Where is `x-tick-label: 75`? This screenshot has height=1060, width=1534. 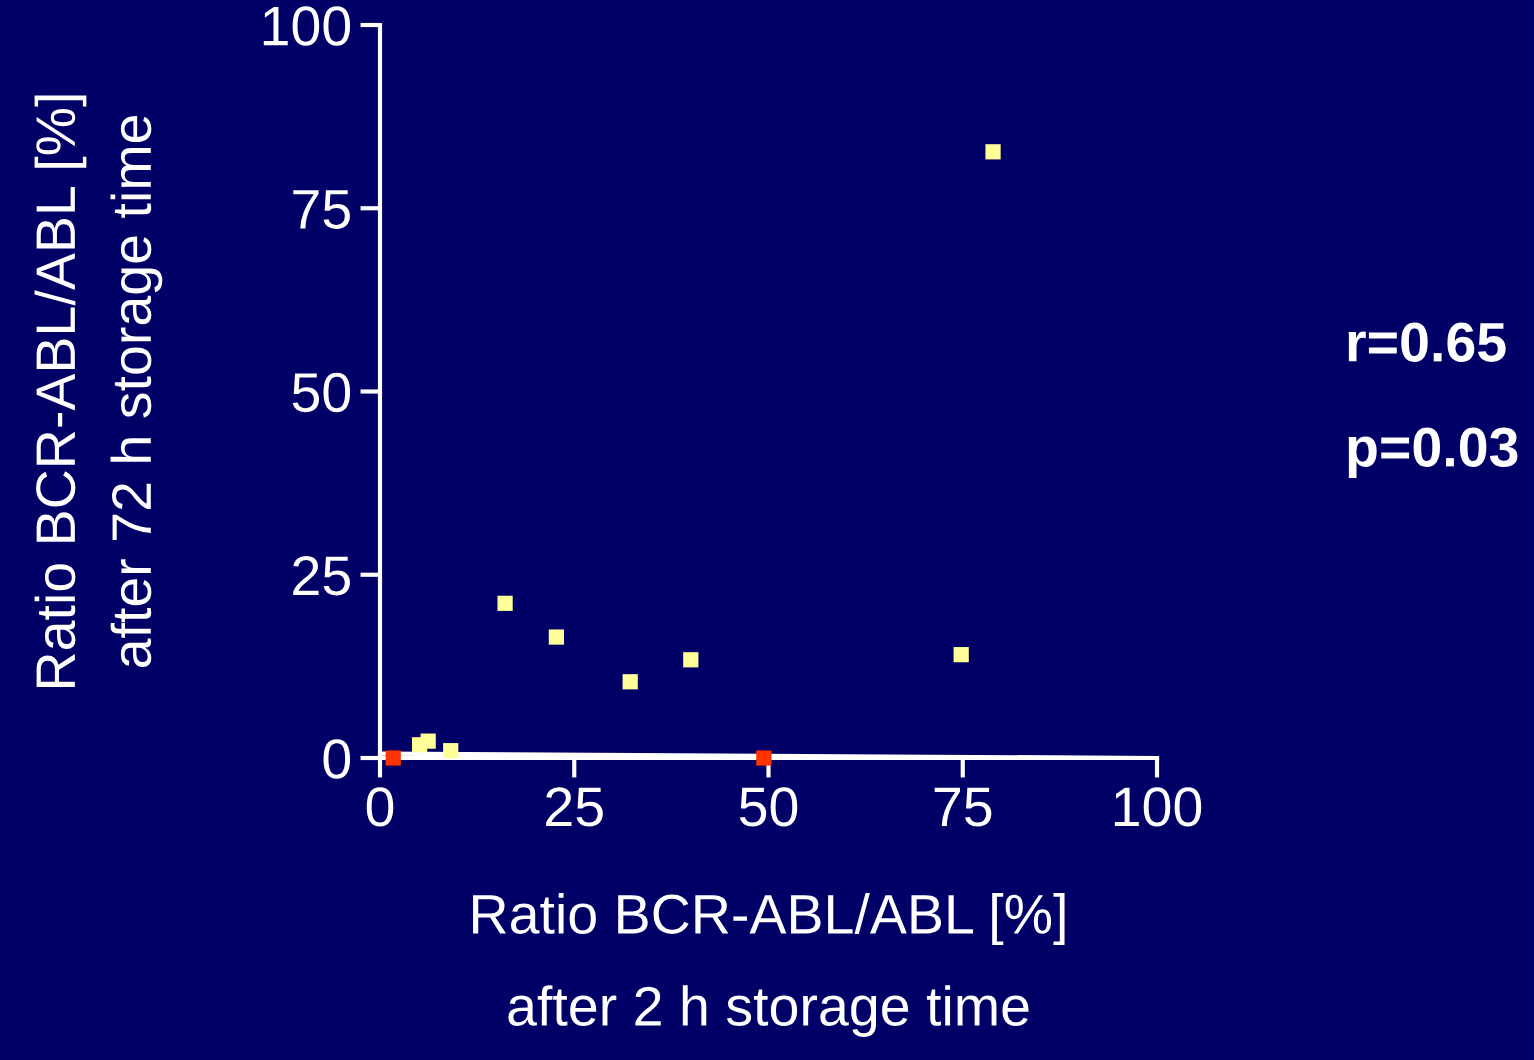
x-tick-label: 75 is located at coordinates (963, 807).